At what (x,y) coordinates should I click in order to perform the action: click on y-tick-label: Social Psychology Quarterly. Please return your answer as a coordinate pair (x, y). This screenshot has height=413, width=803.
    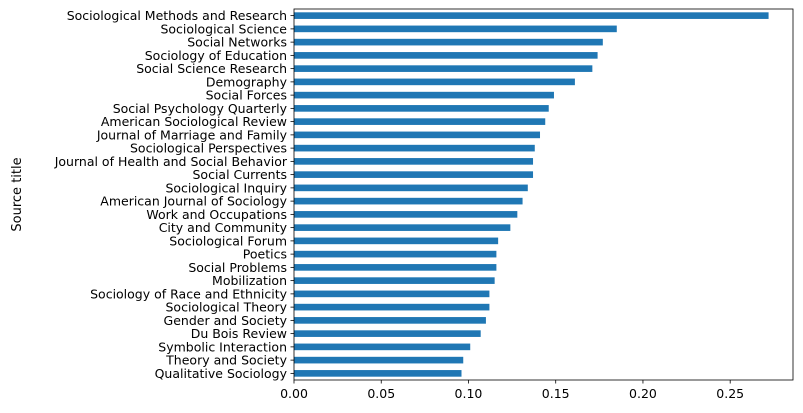
    Looking at the image, I should click on (200, 108).